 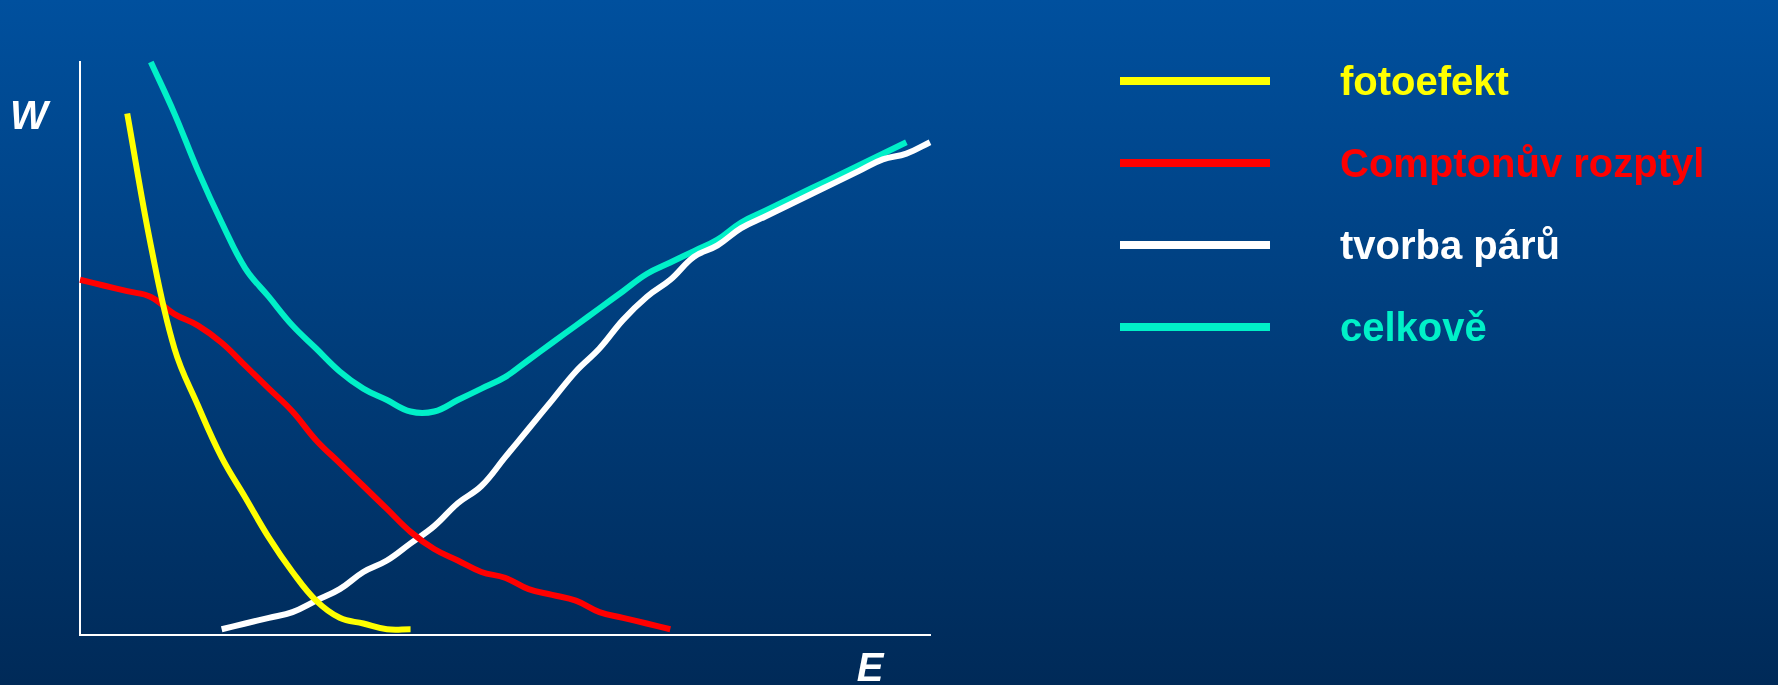 I want to click on legend-label: tvorba párů, so click(x=1450, y=245).